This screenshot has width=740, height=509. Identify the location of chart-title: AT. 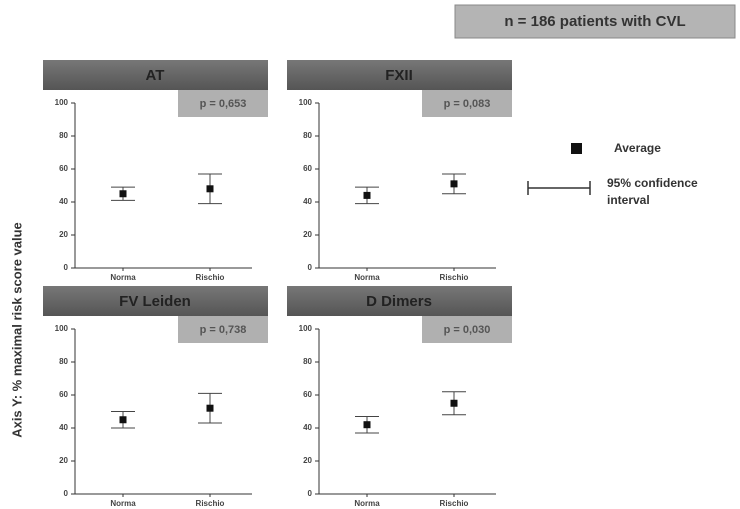
(155, 75).